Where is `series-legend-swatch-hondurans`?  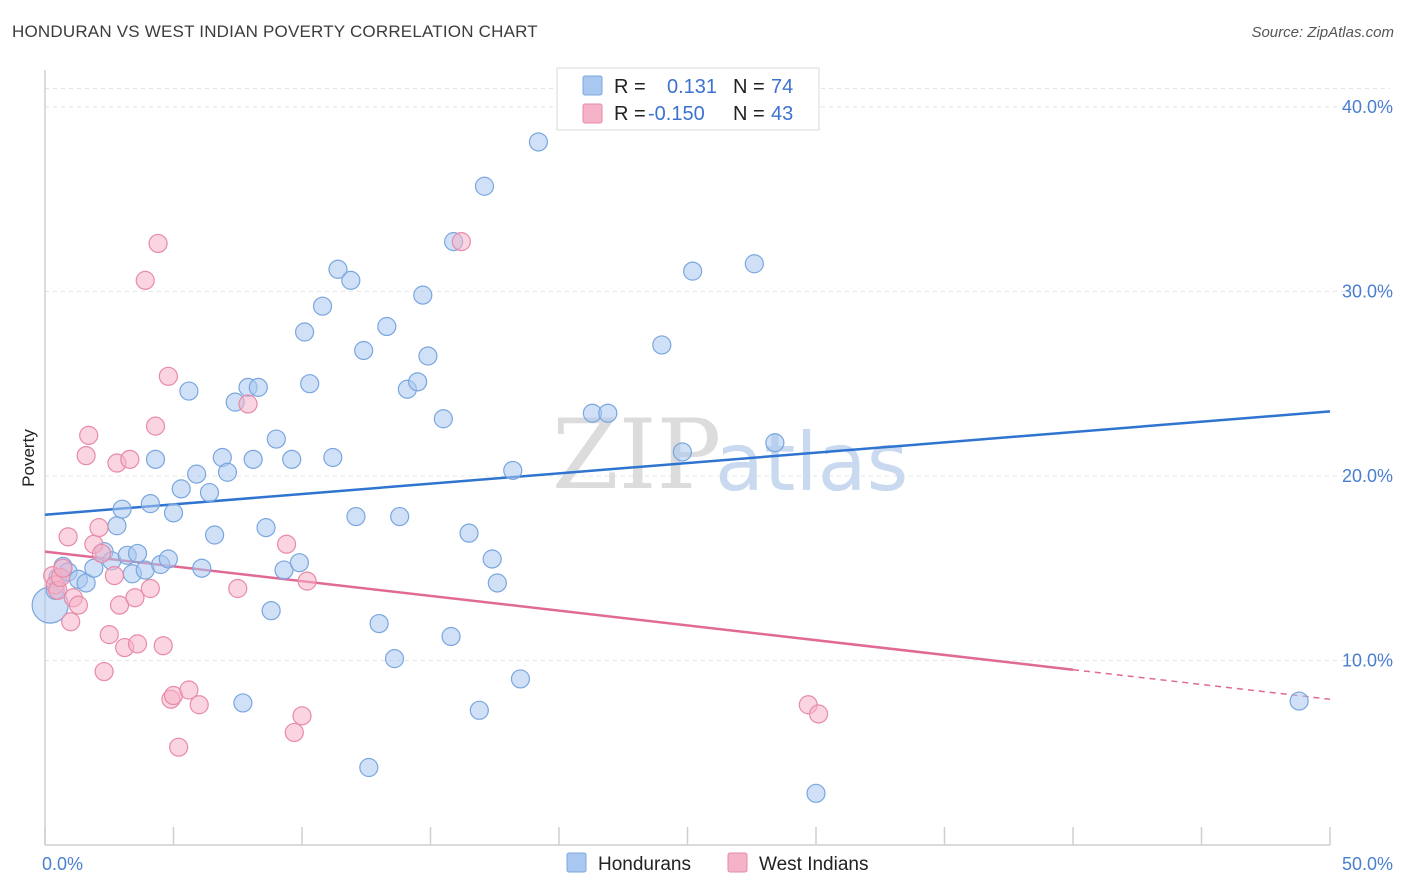 series-legend-swatch-hondurans is located at coordinates (576, 862).